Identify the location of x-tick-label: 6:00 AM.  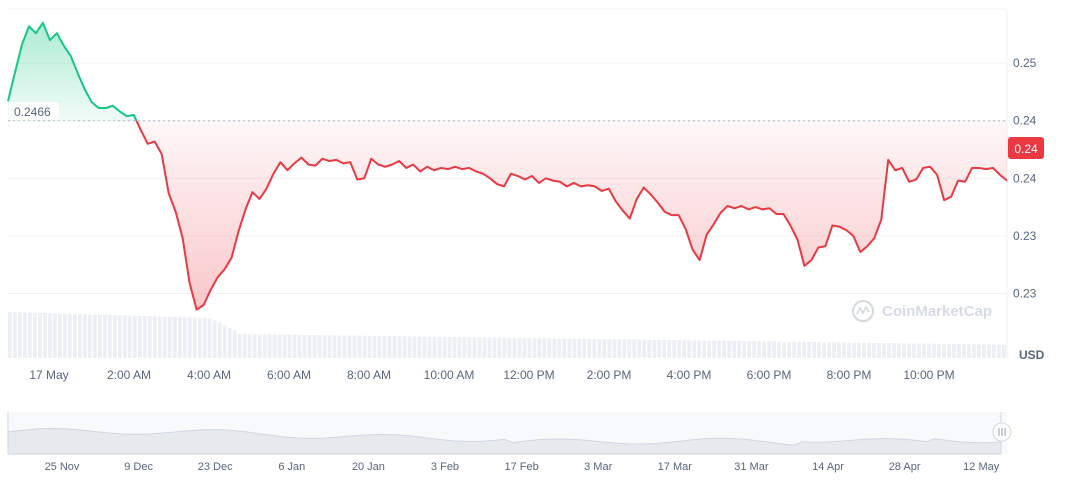
(289, 375).